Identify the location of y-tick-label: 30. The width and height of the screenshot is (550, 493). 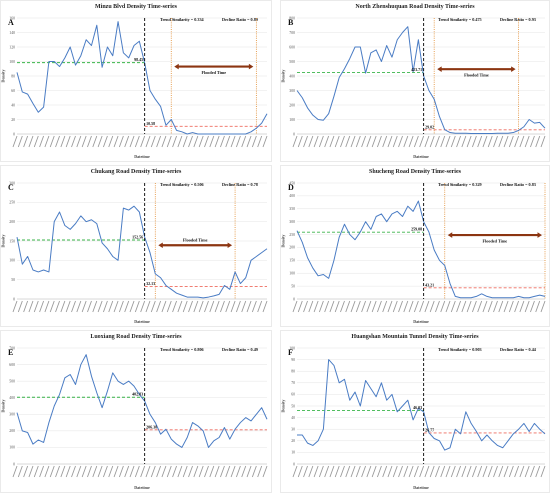
(293, 430).